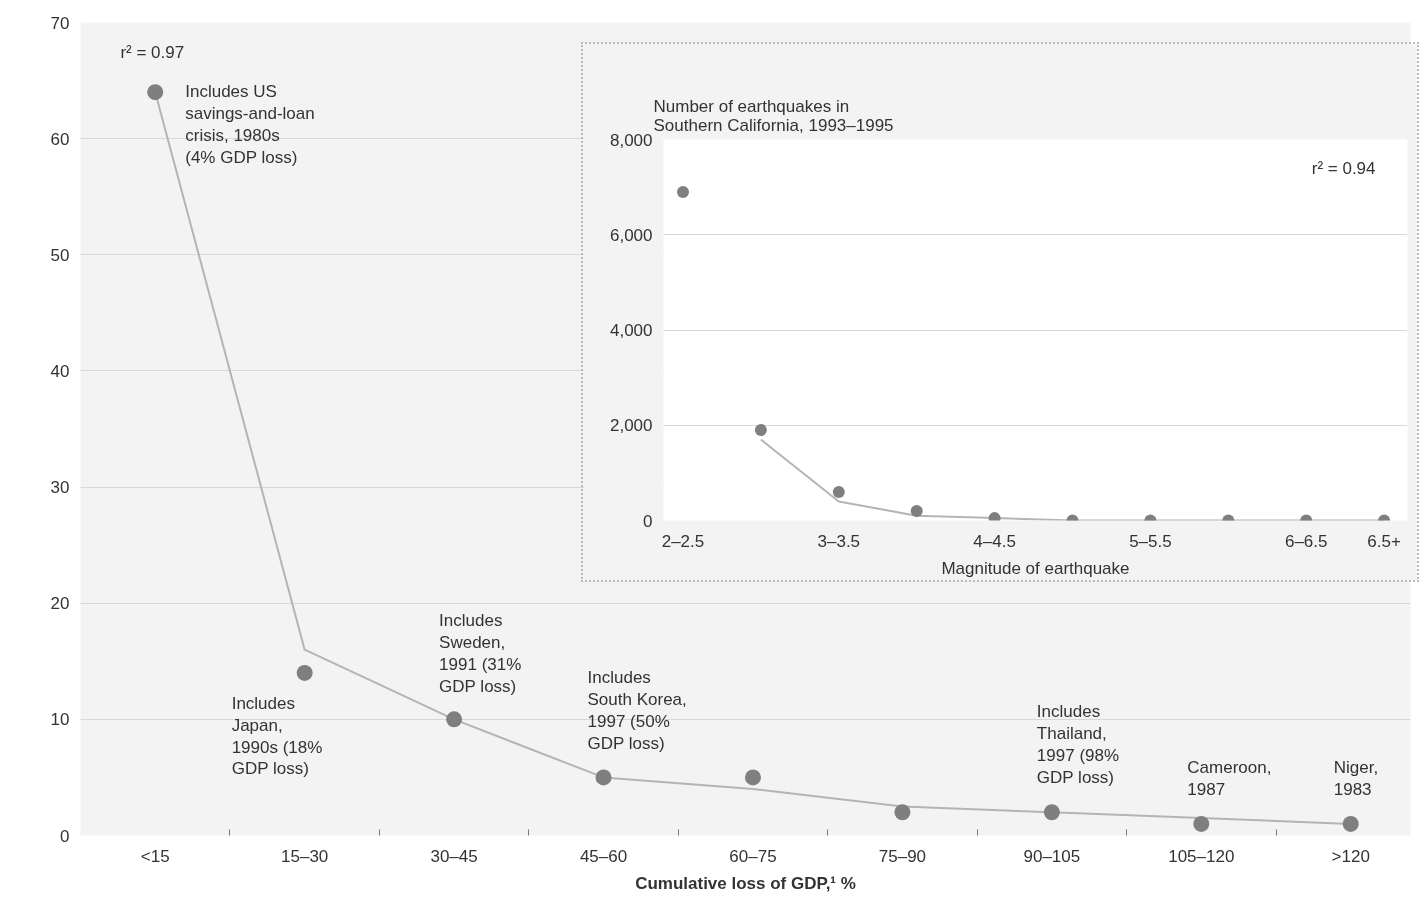 The width and height of the screenshot is (1426, 915). What do you see at coordinates (1052, 856) in the screenshot?
I see `x-tick-label: 90–105` at bounding box center [1052, 856].